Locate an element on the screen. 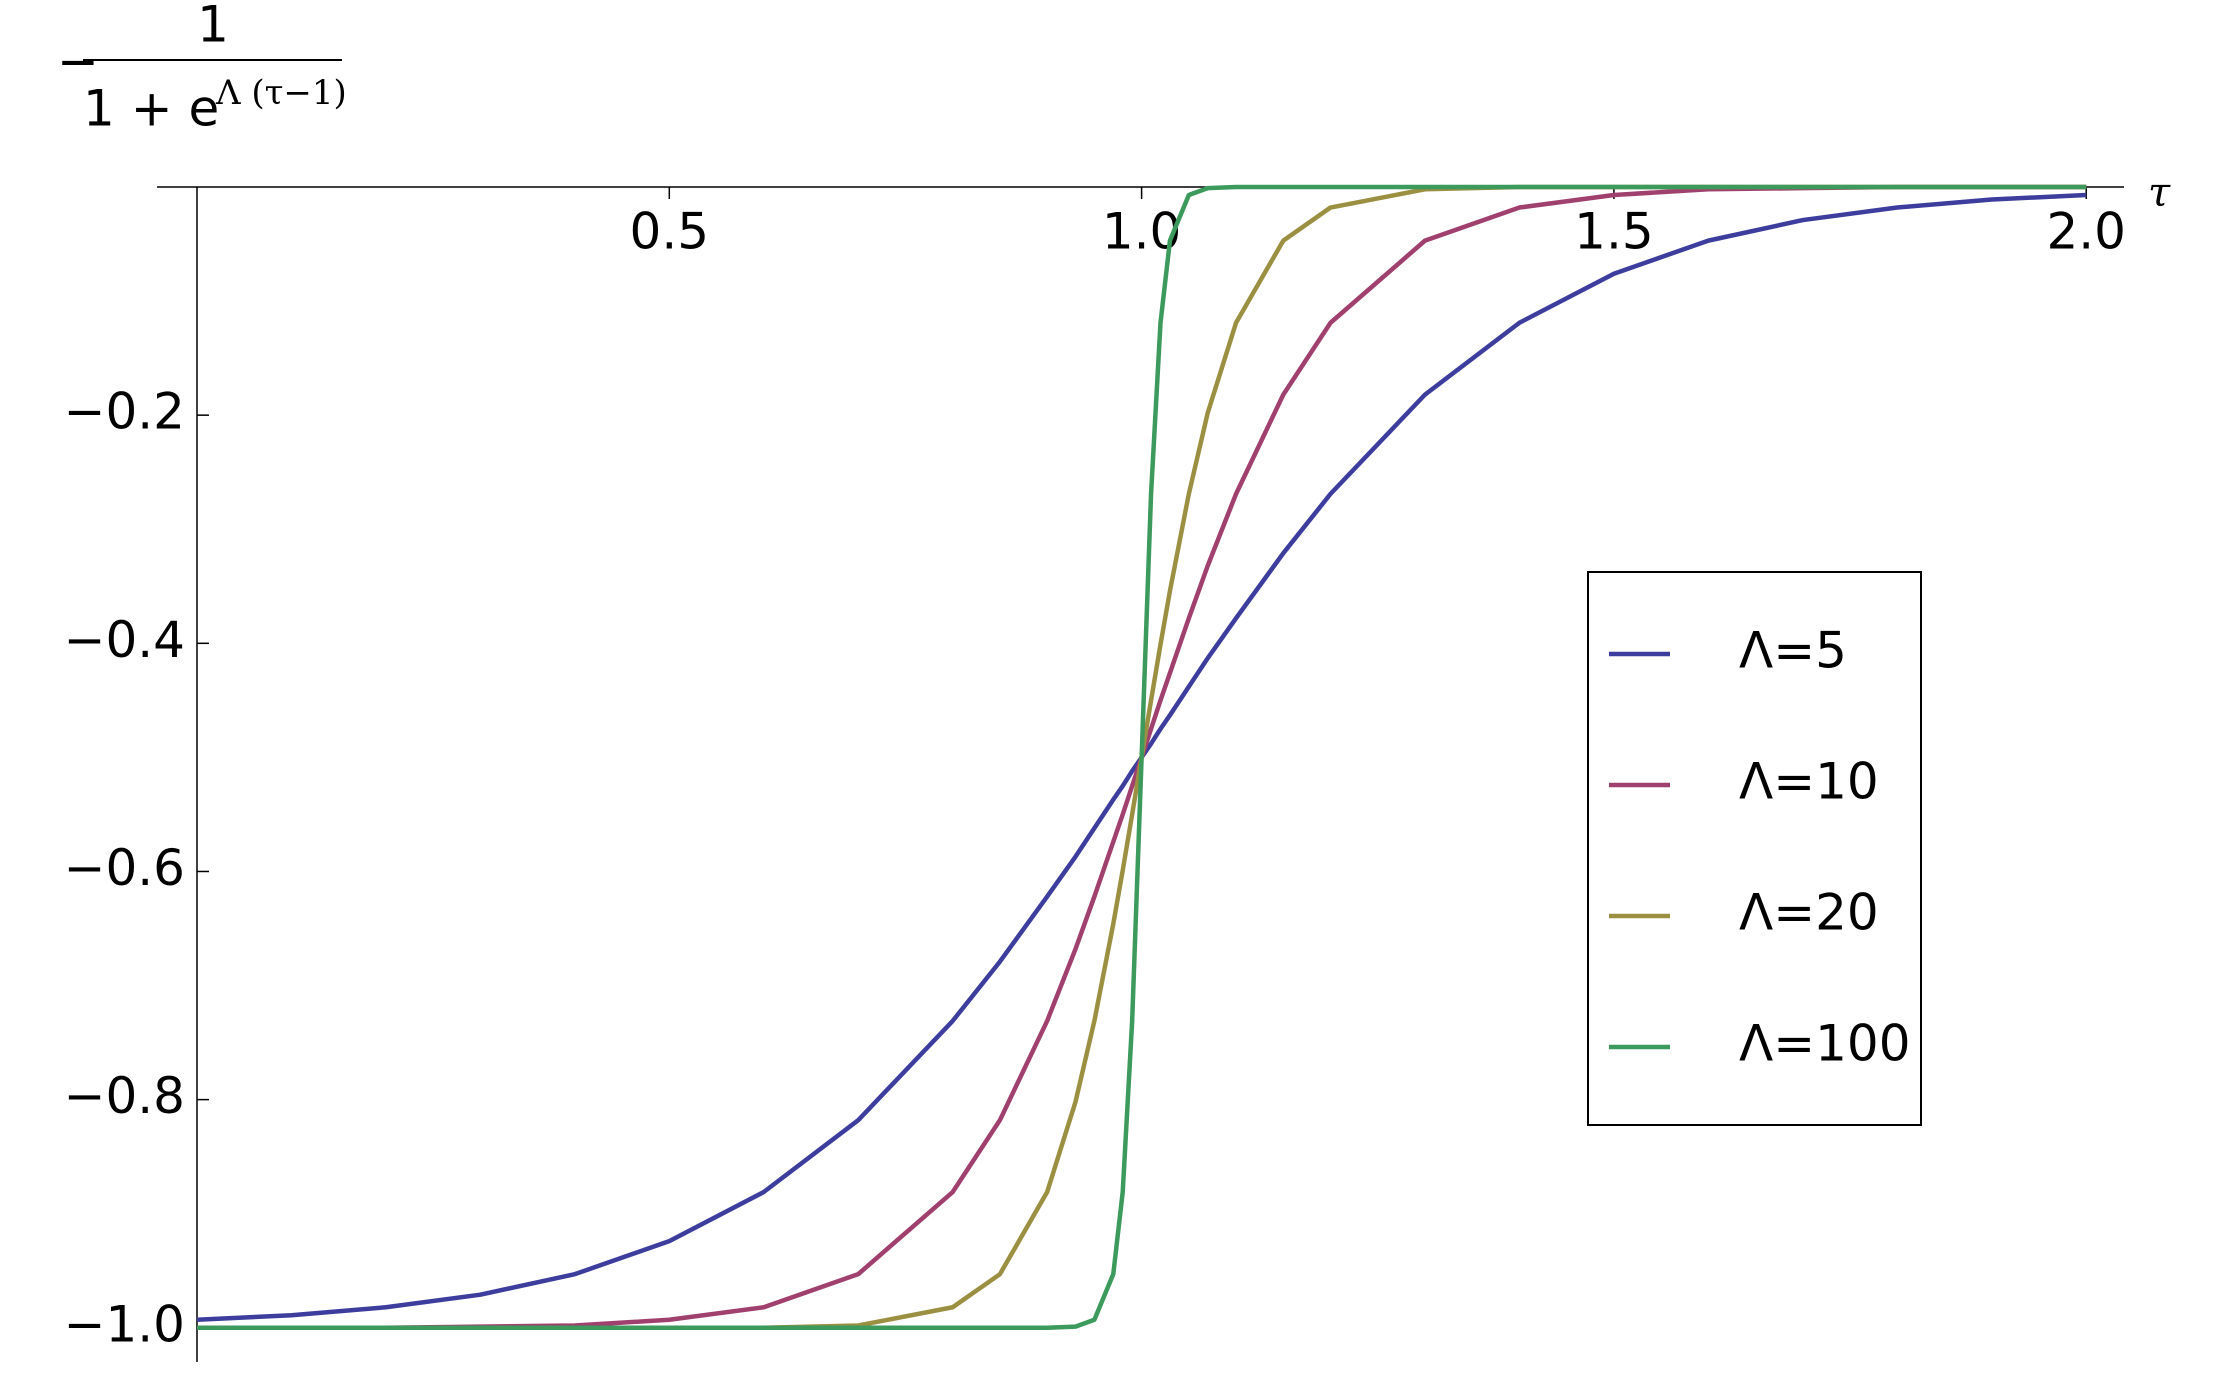  y-tick-label: −0.6 is located at coordinates (124, 868).